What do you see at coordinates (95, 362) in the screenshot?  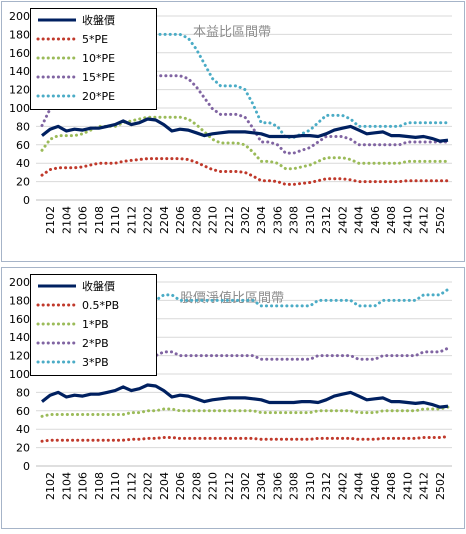 I see `legend-label: 3*PB` at bounding box center [95, 362].